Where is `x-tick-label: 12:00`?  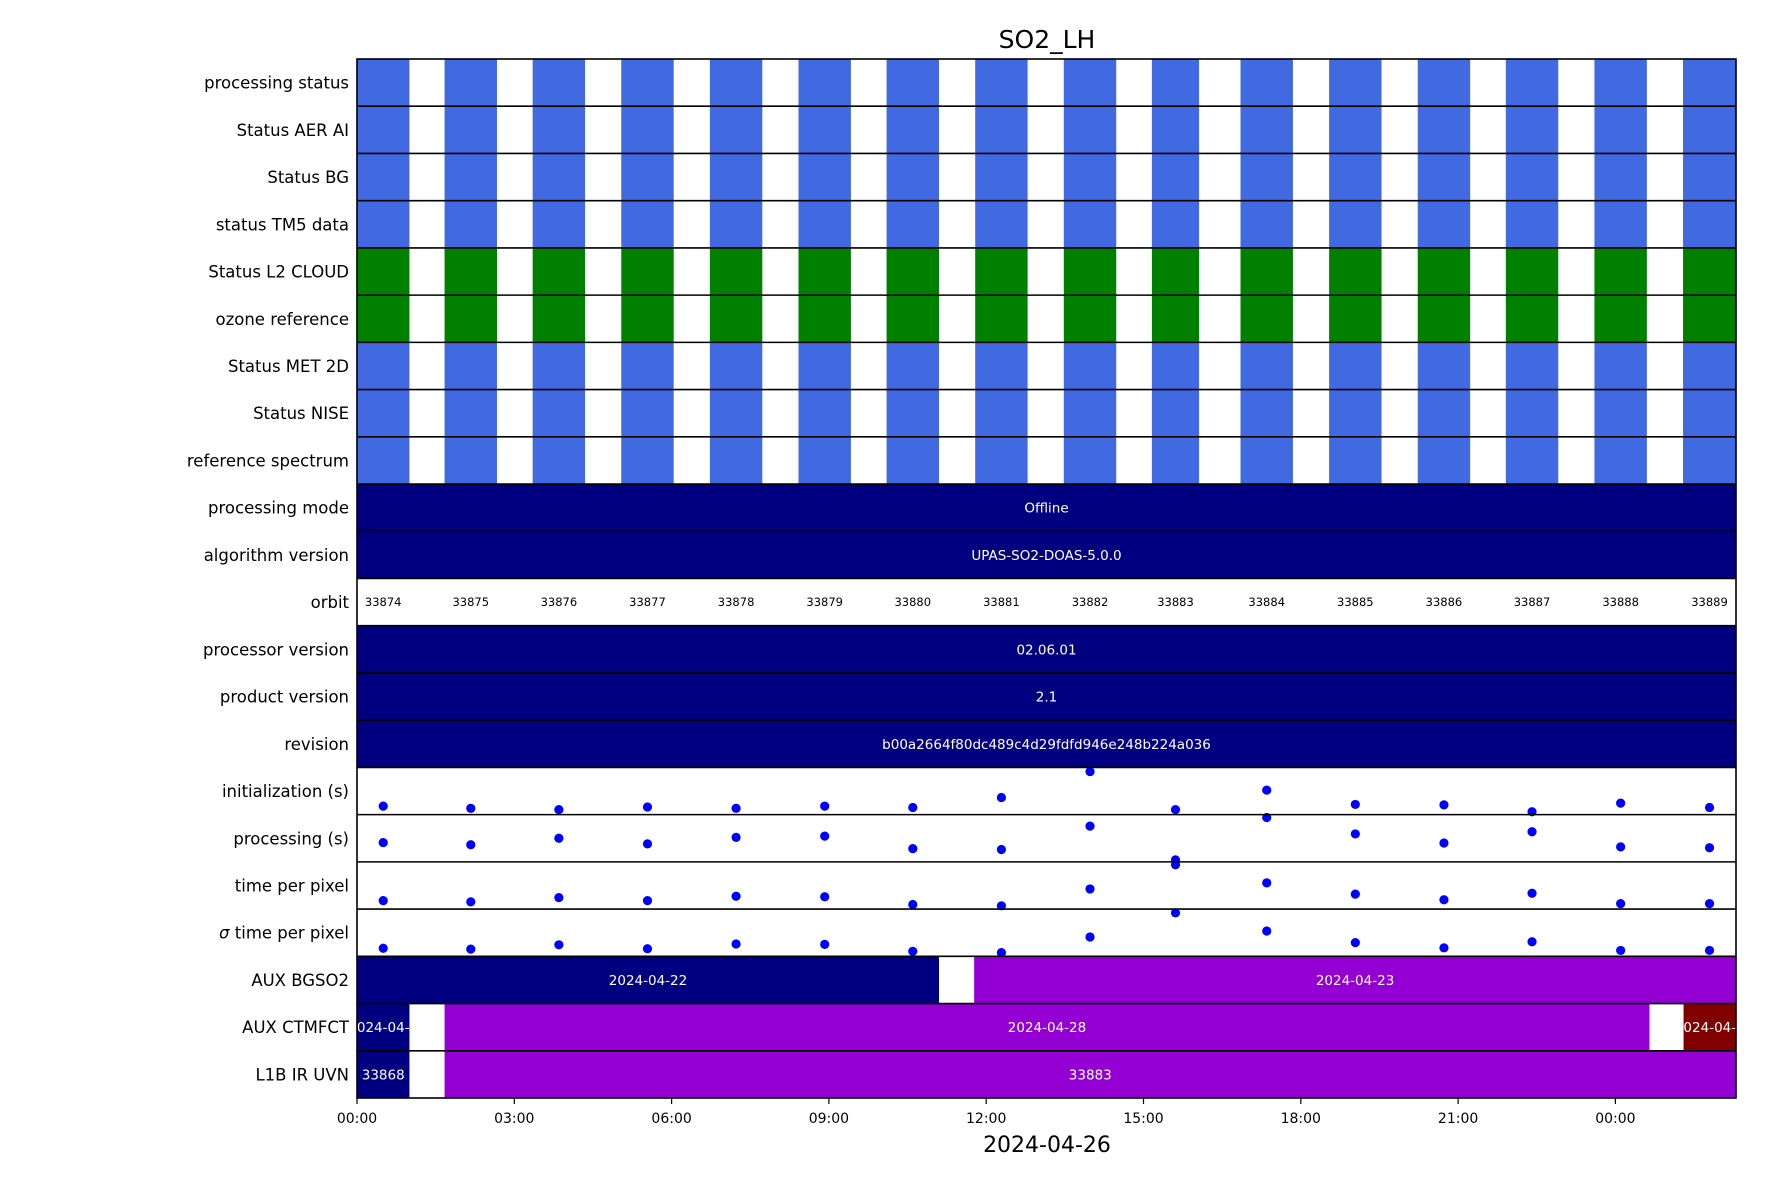 x-tick-label: 12:00 is located at coordinates (986, 1119).